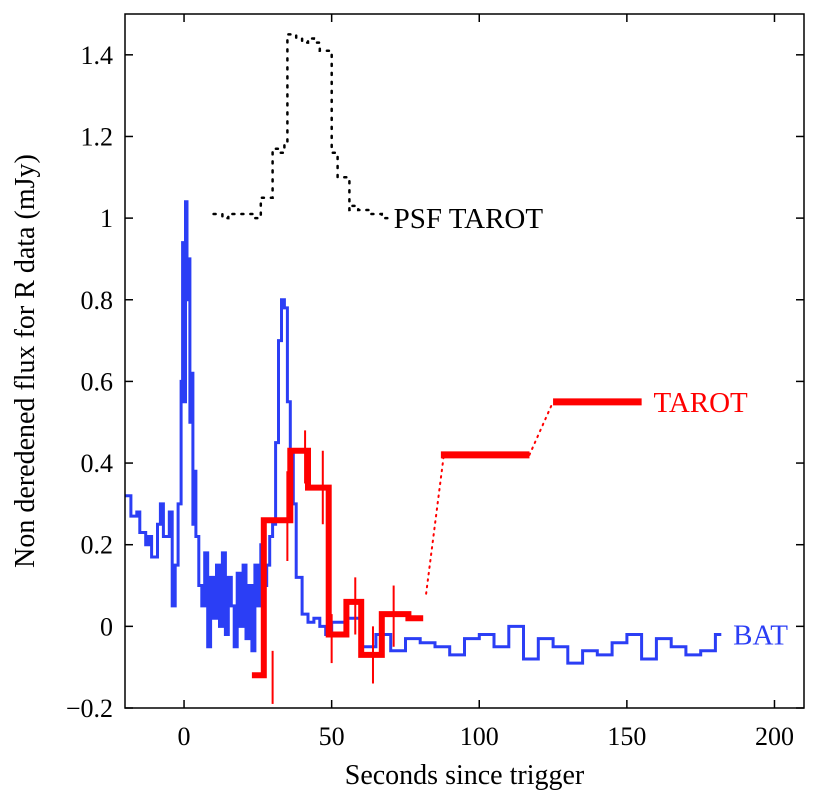  I want to click on series-tarot-line, so click(337, 563).